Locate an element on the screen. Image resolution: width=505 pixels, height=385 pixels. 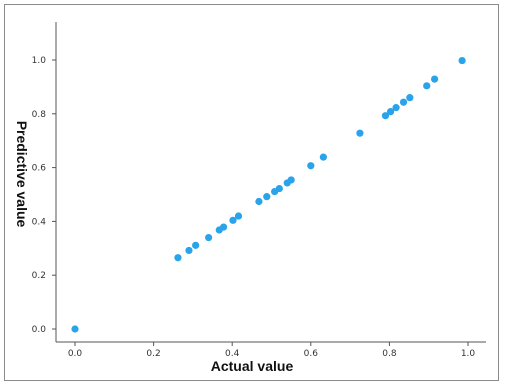
y-tick-label: 1.0 is located at coordinates (39, 61).